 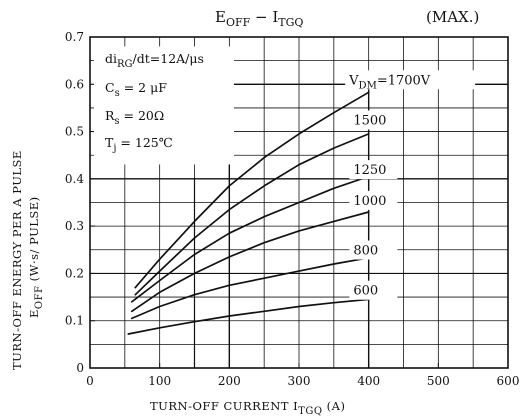 I want to click on y-tick-label: 0.5, so click(x=74, y=132).